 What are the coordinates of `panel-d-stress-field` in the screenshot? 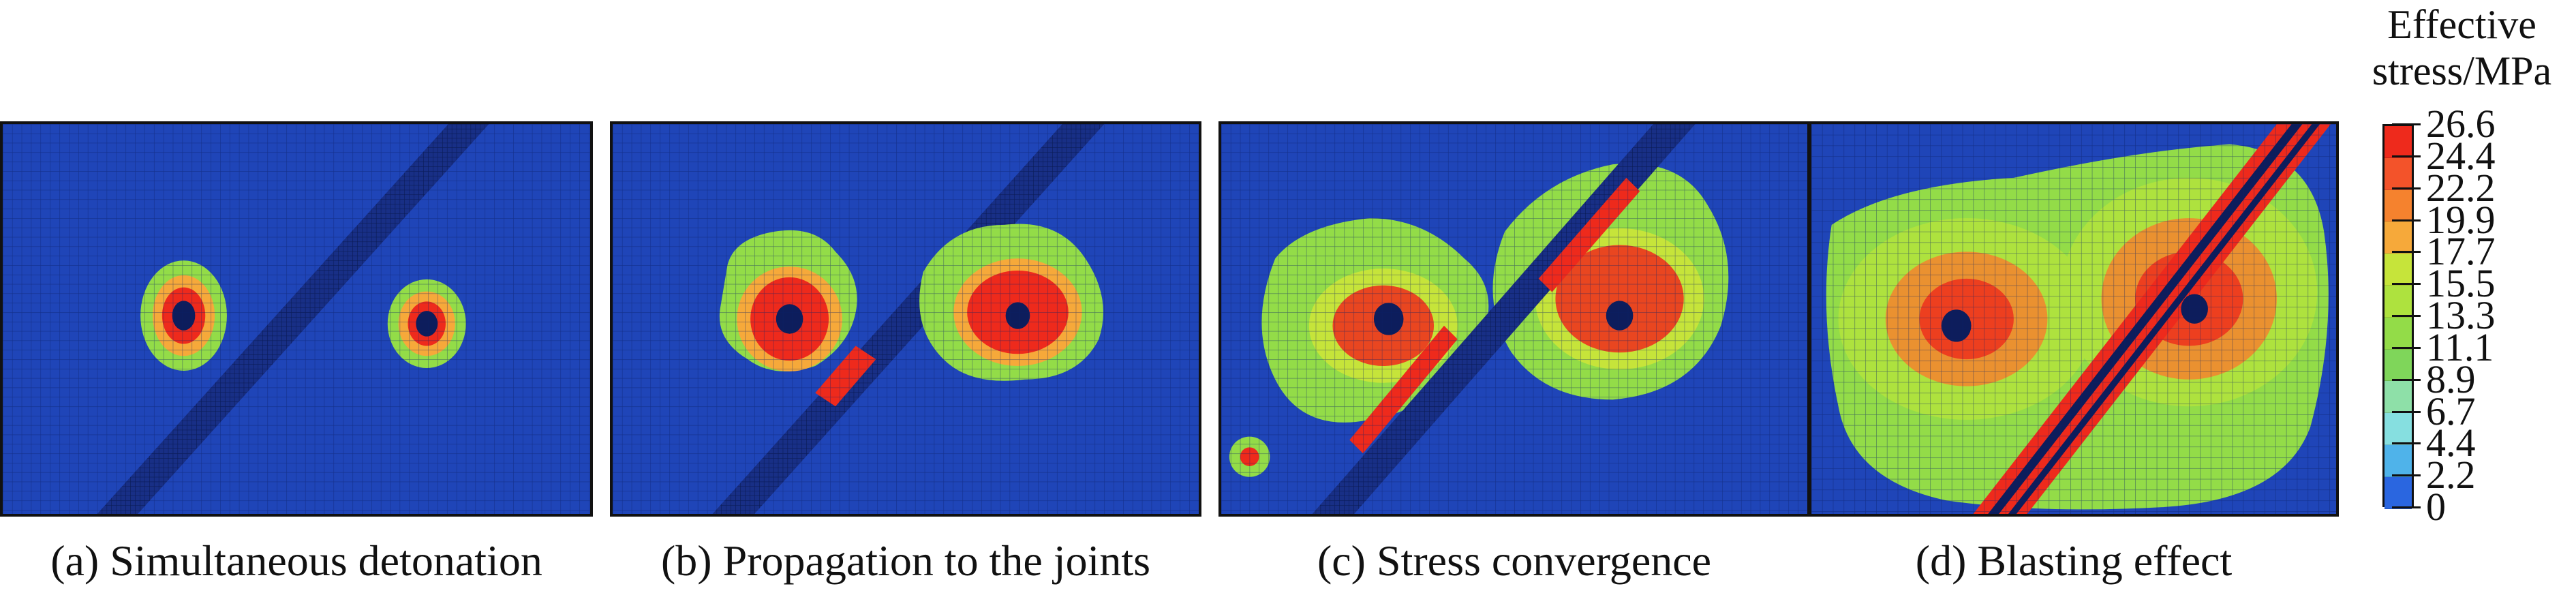 It's located at (2074, 319).